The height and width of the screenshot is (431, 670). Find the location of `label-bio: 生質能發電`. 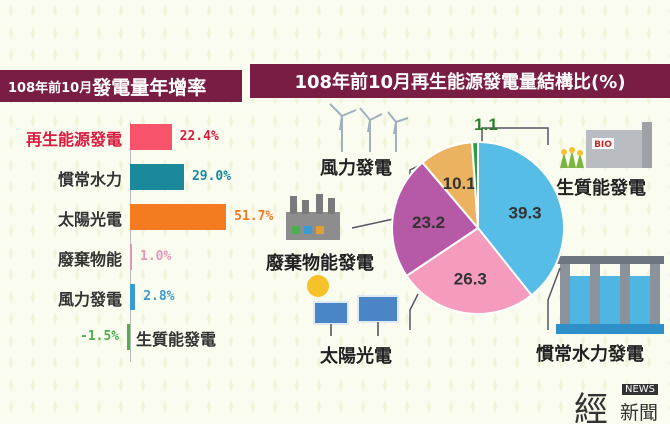

label-bio: 生質能發電 is located at coordinates (601, 188).